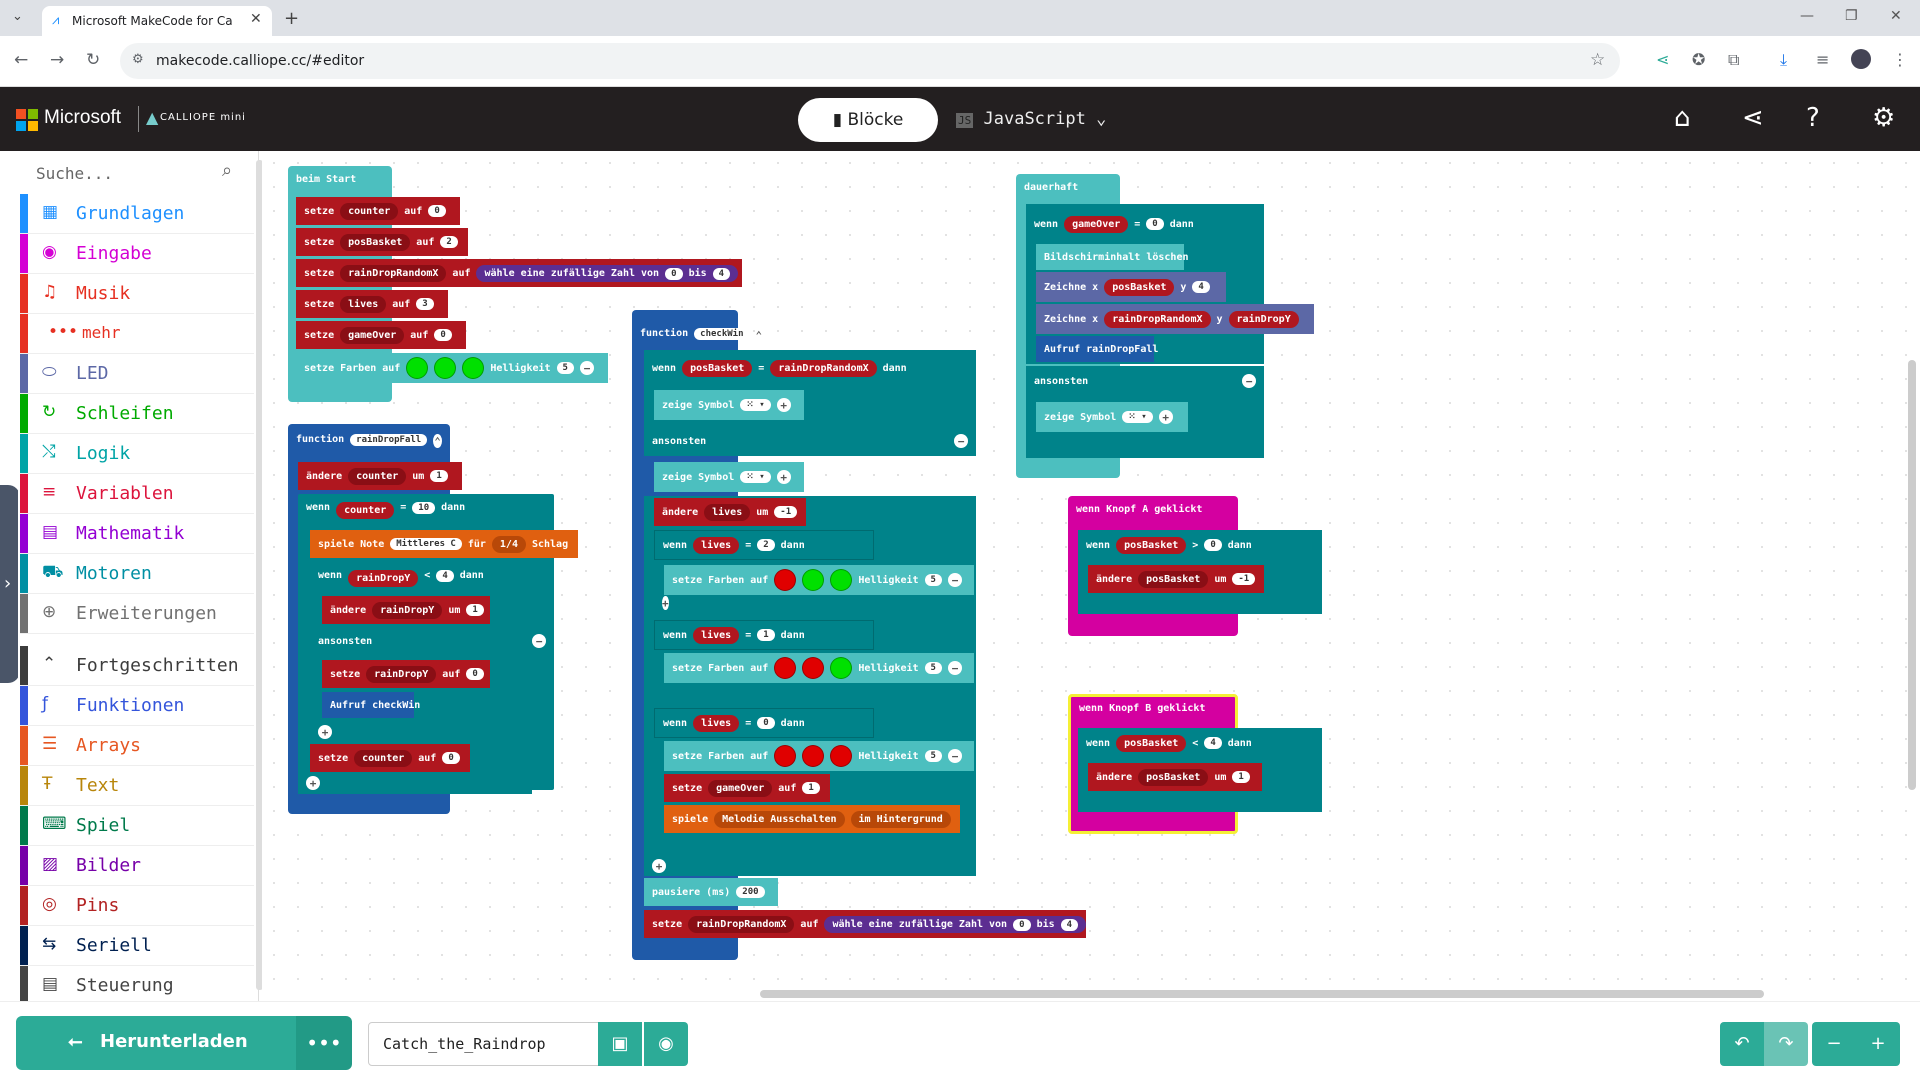  I want to click on toolbox-category-14: Ŧ Text, so click(137, 786).